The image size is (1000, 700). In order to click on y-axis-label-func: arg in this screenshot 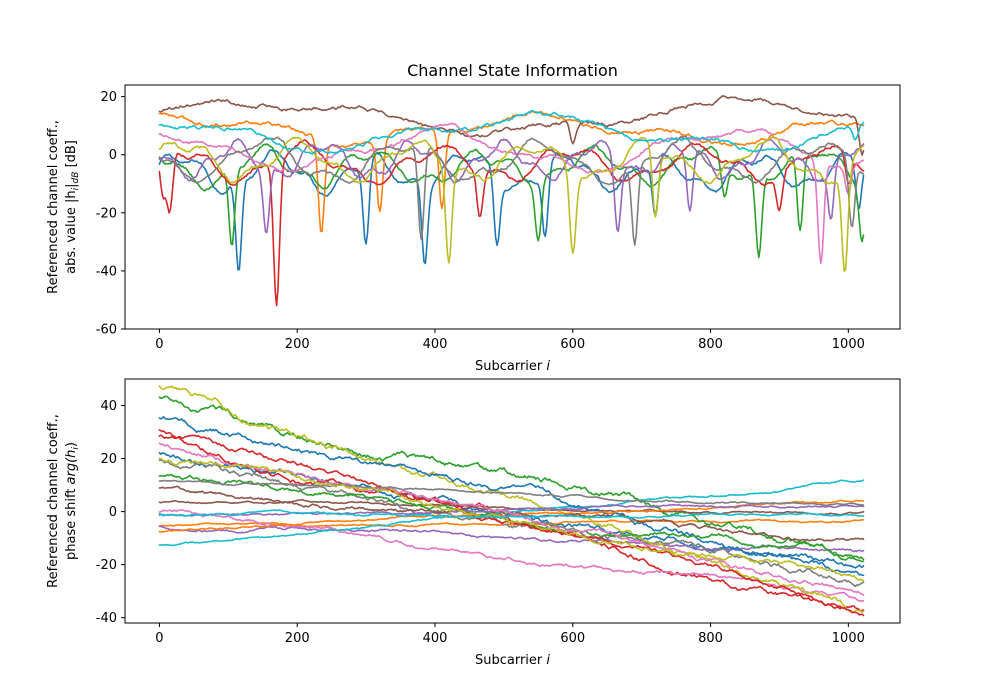, I will do `click(71, 474)`.